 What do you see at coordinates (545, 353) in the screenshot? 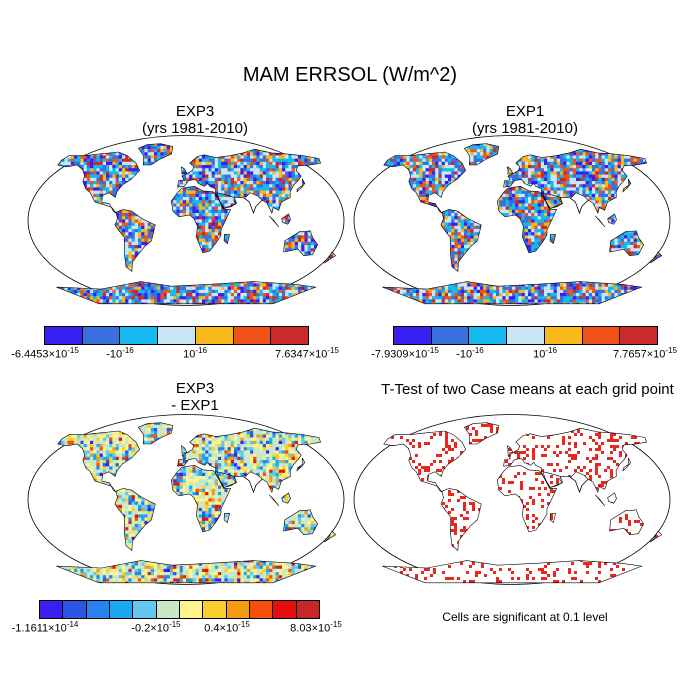
I see `colorbar-exp1-tick-pos: 10-16` at bounding box center [545, 353].